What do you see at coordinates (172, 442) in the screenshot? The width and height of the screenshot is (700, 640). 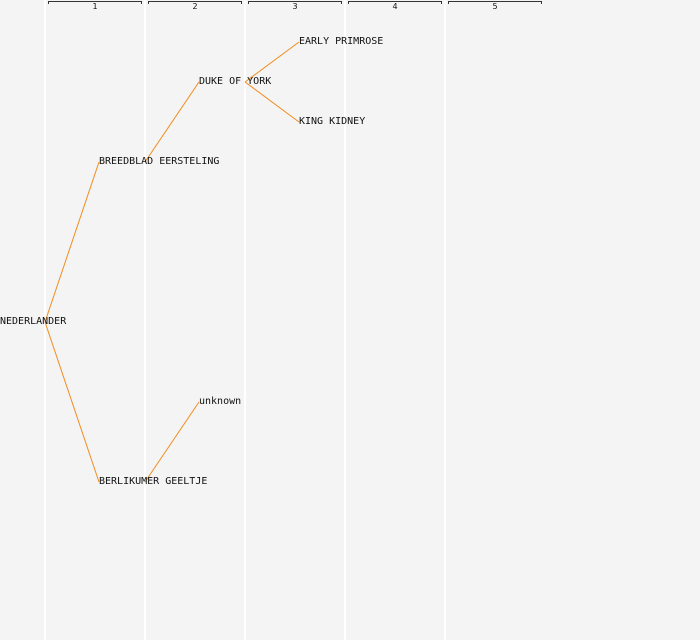 I see `edge-p2-gp2` at bounding box center [172, 442].